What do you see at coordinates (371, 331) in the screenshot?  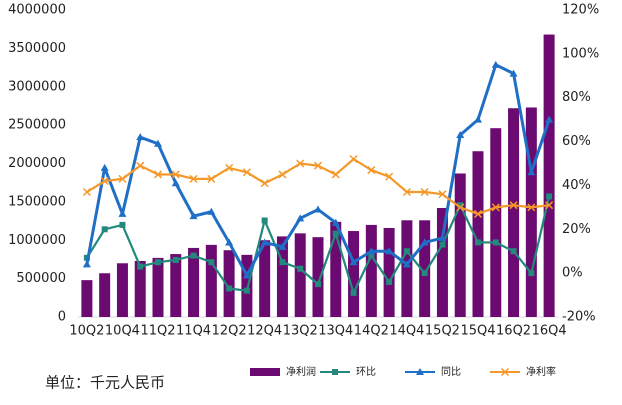 I see `x-tick-label: 14Q2` at bounding box center [371, 331].